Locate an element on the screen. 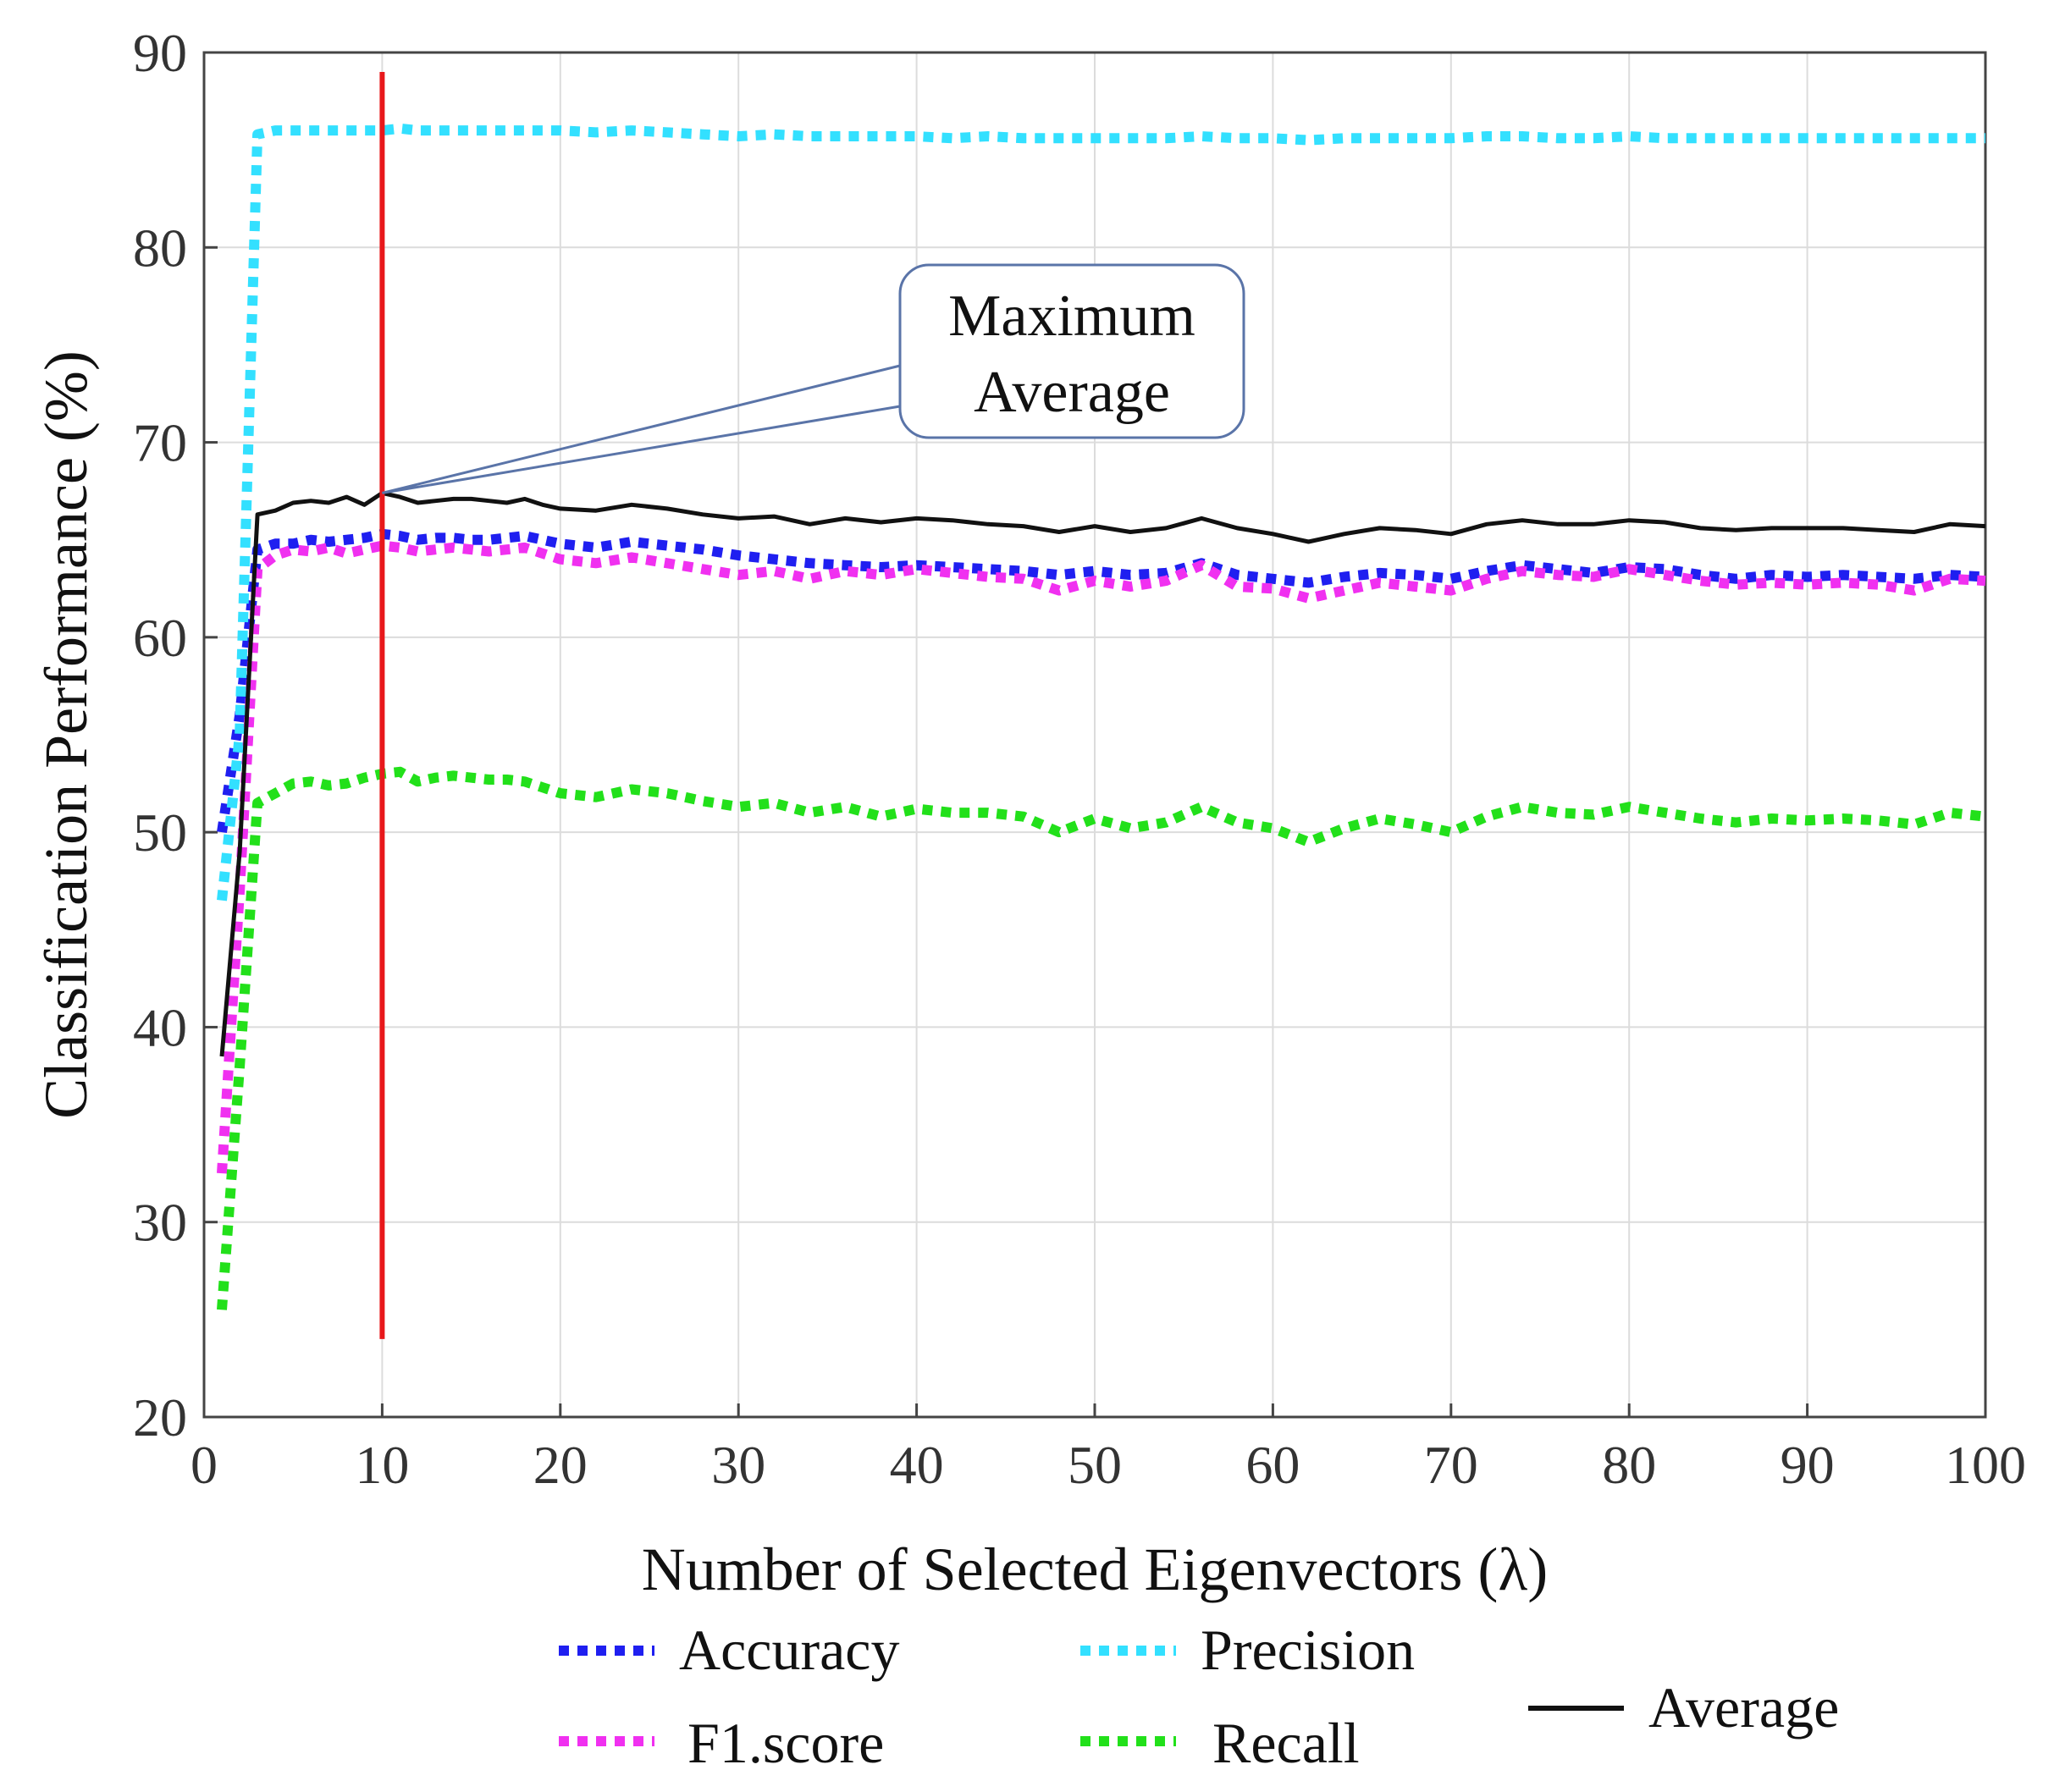 The image size is (2054, 1792). callout-line-1: Maximum is located at coordinates (1071, 316).